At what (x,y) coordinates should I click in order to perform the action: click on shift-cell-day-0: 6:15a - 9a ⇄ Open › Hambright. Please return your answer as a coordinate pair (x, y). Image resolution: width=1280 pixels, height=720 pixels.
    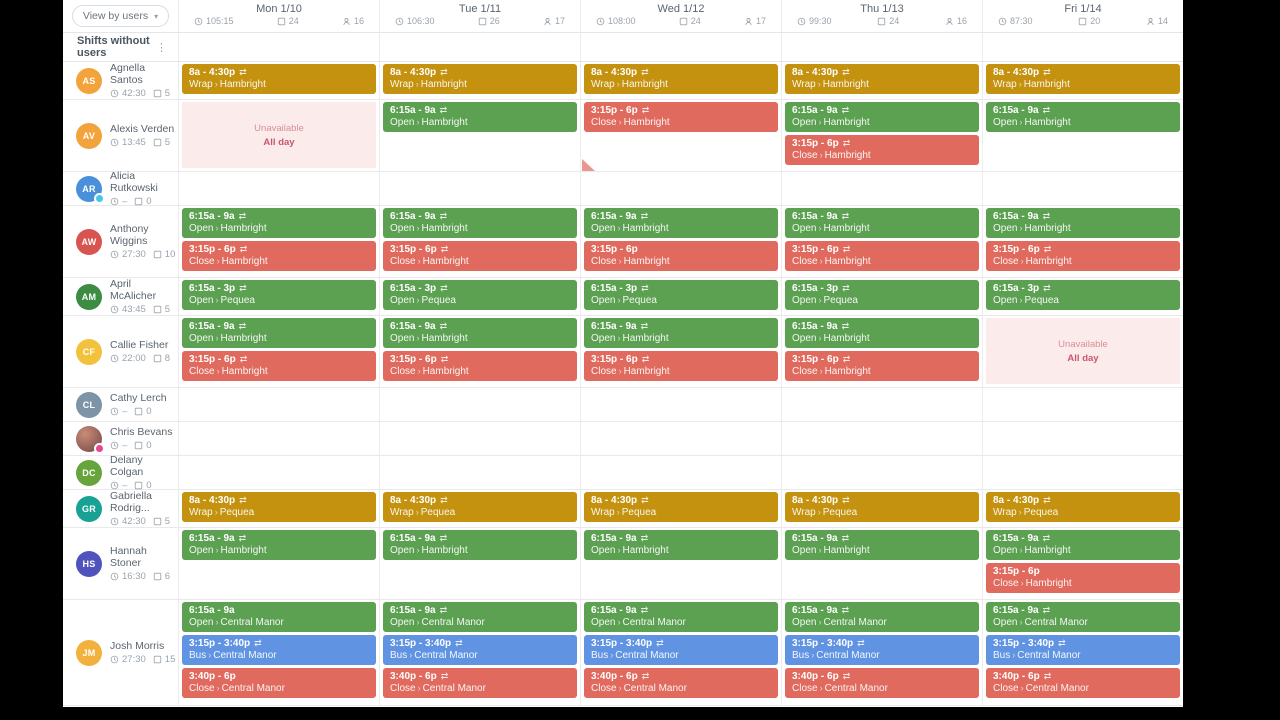
    Looking at the image, I should click on (278, 563).